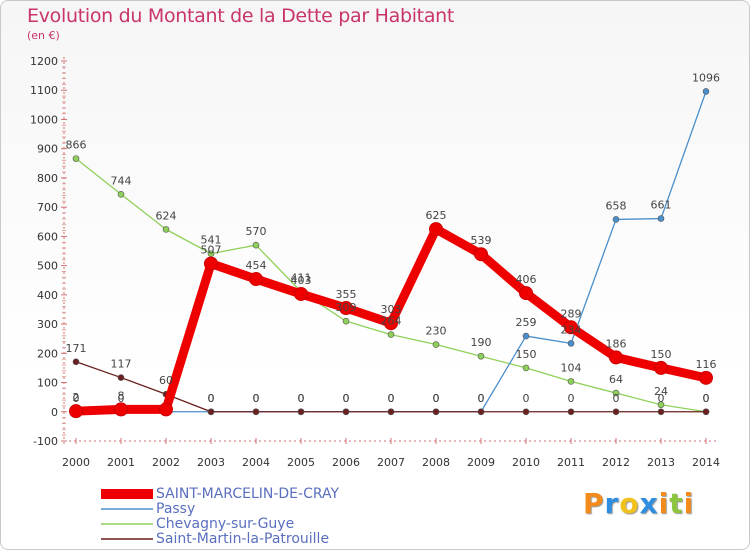  I want to click on x-tick-label: 2000, so click(76, 462).